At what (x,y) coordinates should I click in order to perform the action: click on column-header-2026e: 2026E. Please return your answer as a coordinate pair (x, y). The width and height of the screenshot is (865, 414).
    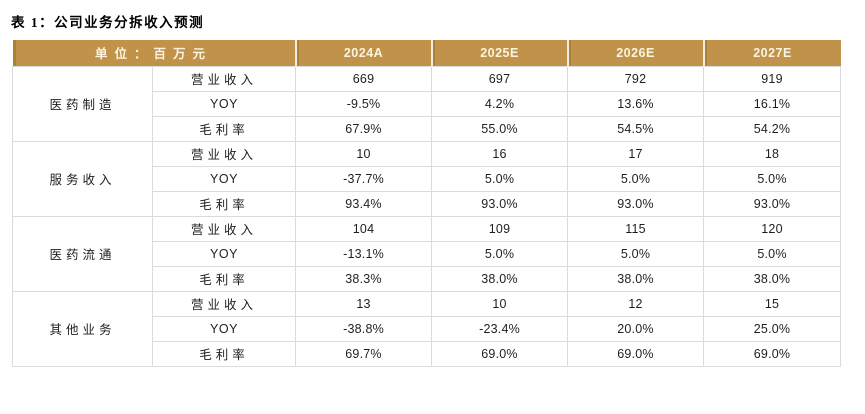
    Looking at the image, I should click on (635, 53).